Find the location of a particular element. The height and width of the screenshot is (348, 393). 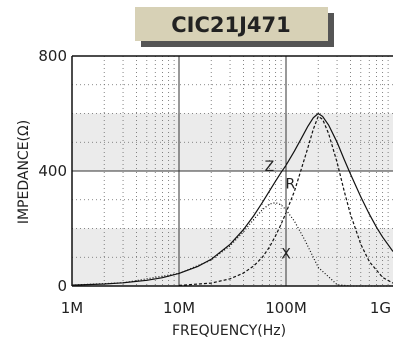

y-tick-label: 0 is located at coordinates (62, 286).